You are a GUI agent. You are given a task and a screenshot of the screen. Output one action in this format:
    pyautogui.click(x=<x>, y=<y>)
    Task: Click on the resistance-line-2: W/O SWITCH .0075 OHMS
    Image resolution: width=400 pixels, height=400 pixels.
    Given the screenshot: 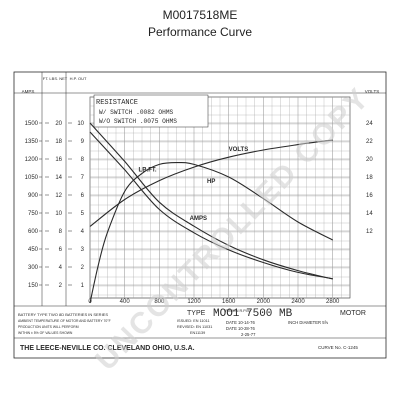 What is the action you would take?
    pyautogui.click(x=138, y=121)
    